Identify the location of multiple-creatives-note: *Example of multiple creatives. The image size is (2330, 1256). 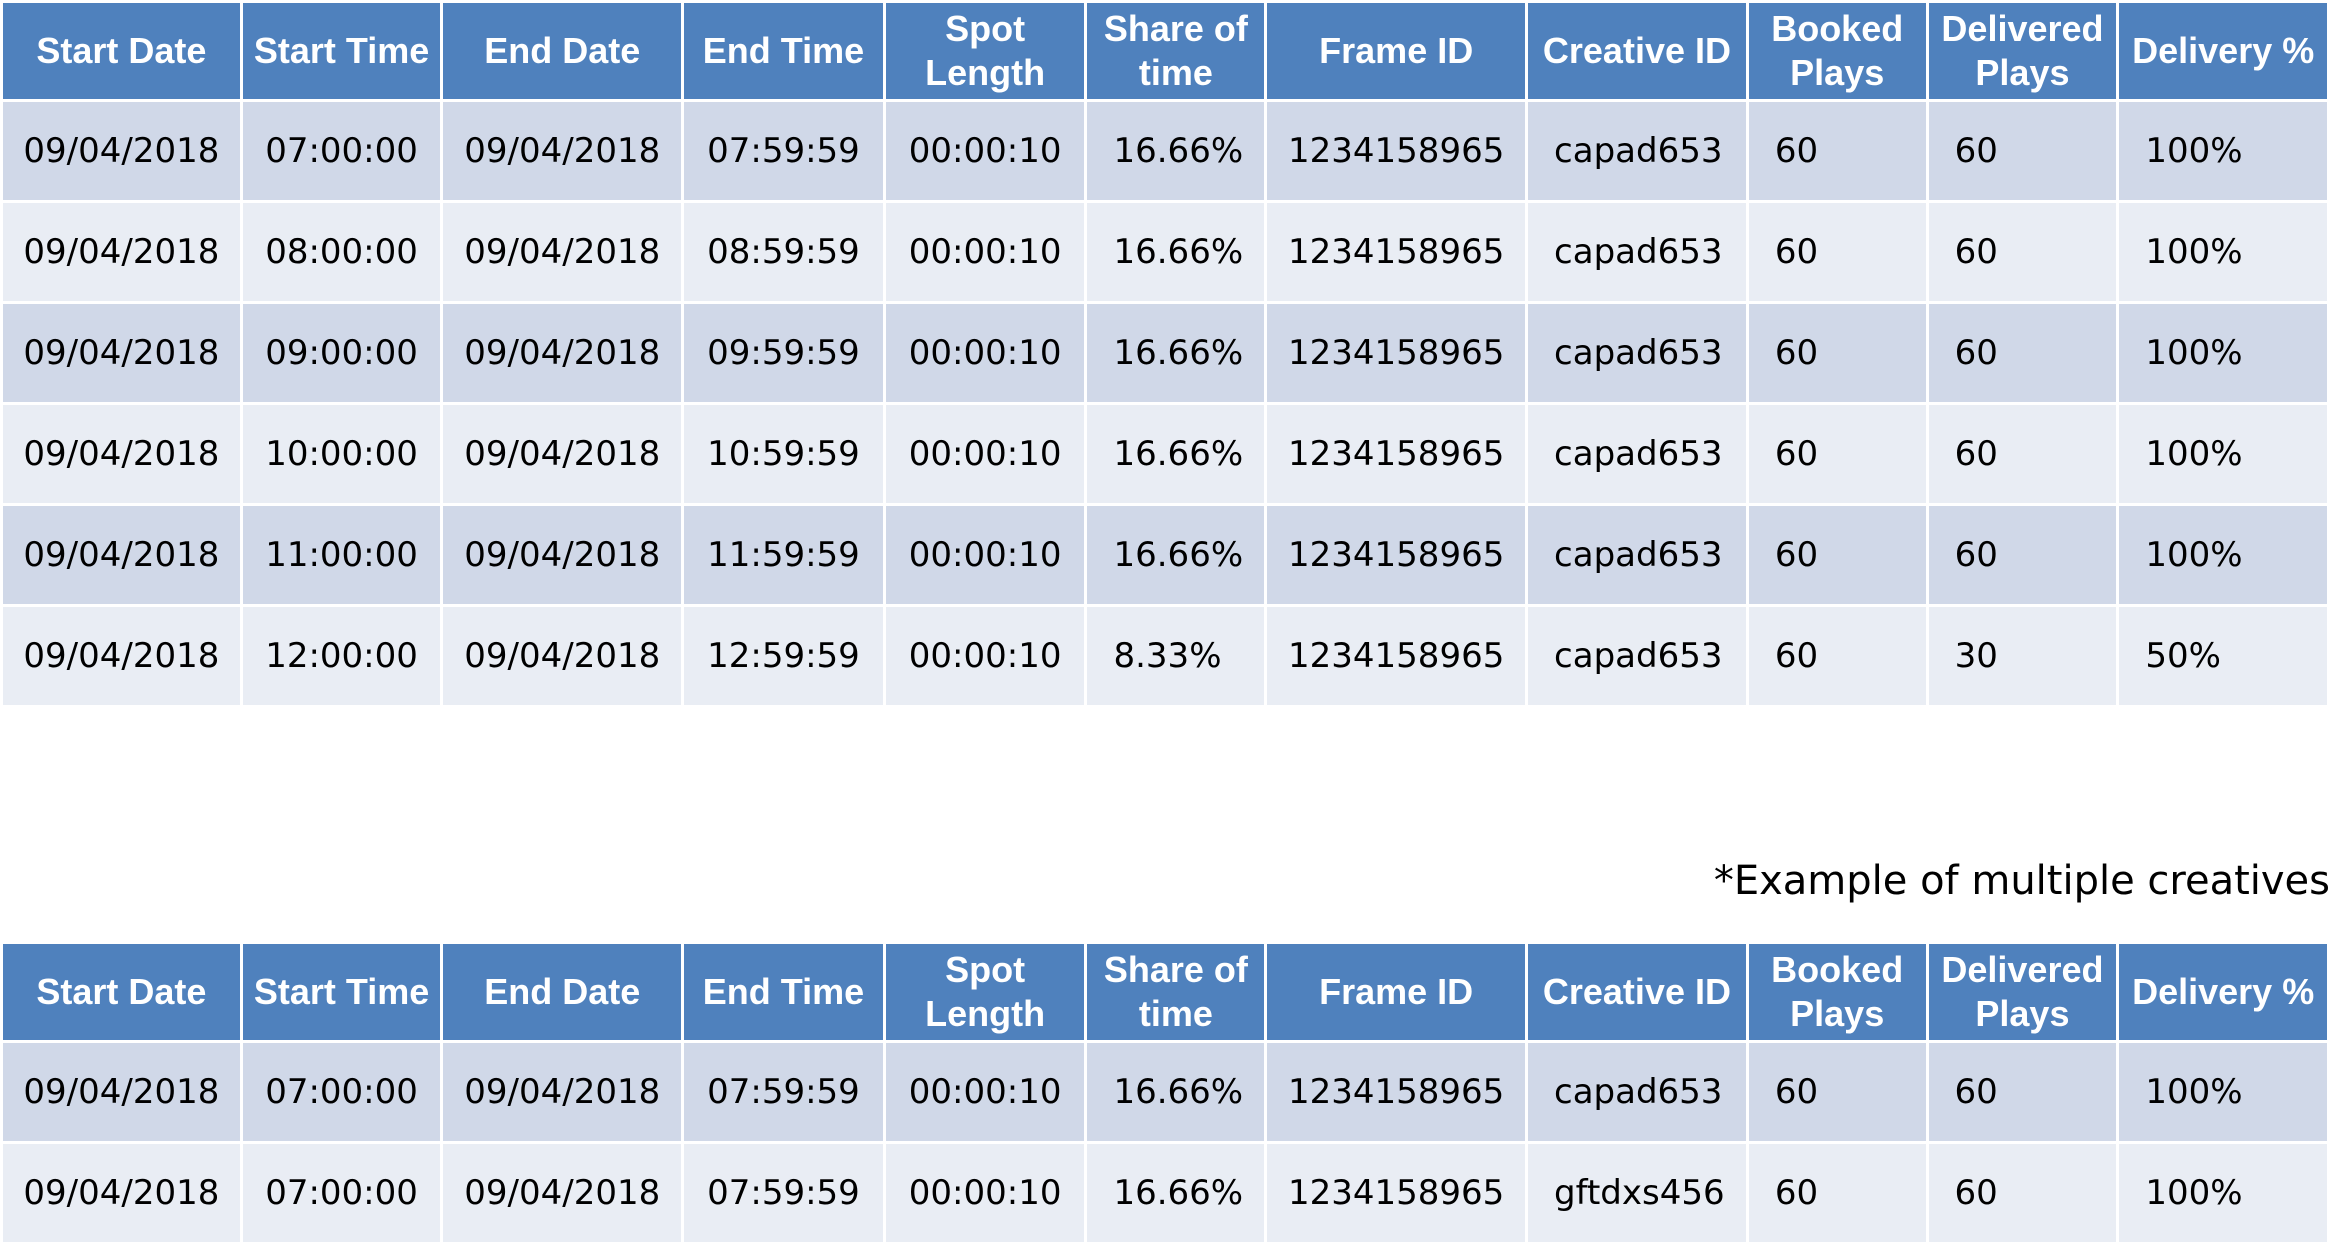
(2021, 881).